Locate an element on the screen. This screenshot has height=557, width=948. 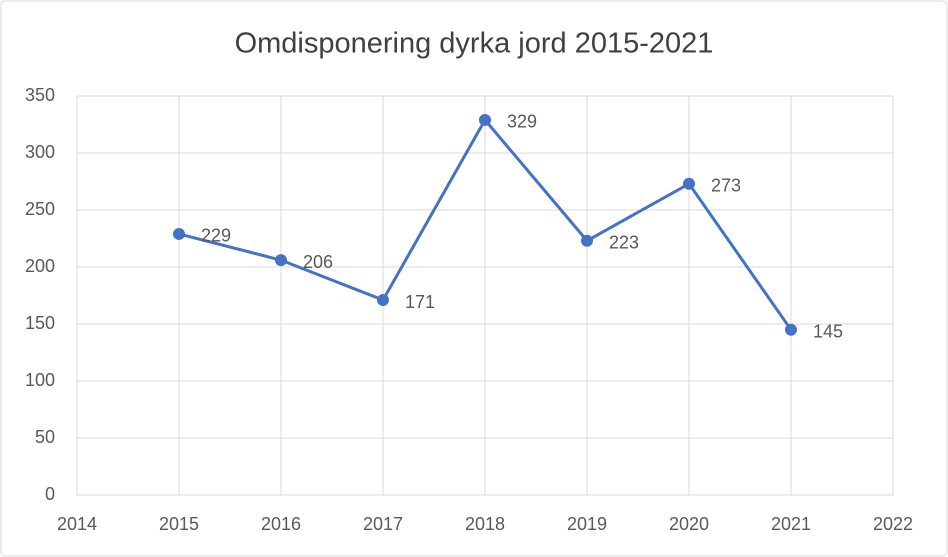
y-tick-label: 100 is located at coordinates (40, 380).